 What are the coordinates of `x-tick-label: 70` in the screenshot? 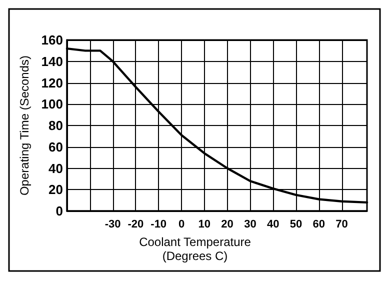 It's located at (342, 224).